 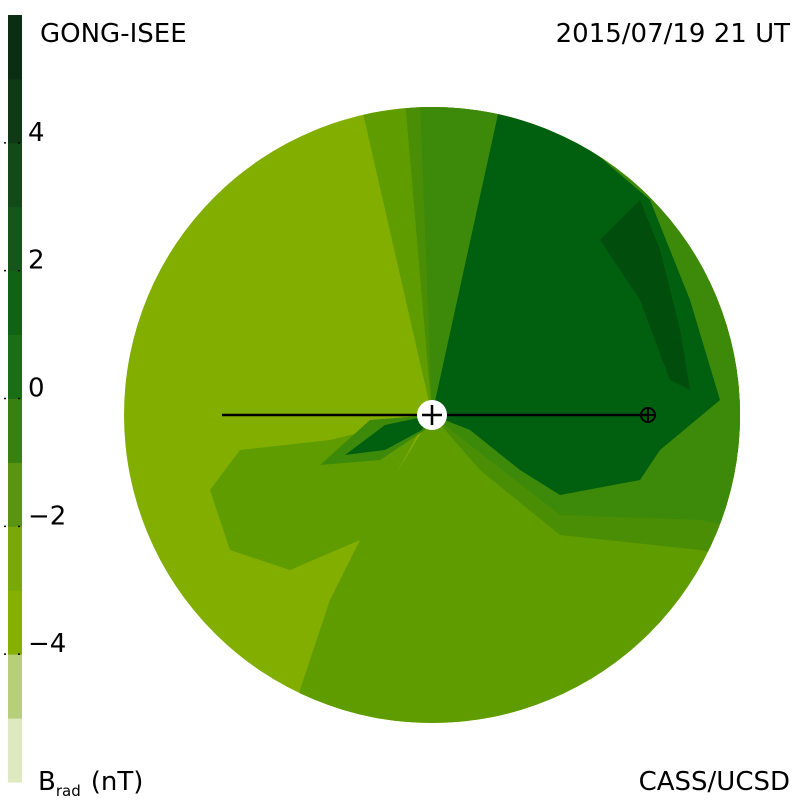 I want to click on credit: CASS/UCSD, so click(x=714, y=782).